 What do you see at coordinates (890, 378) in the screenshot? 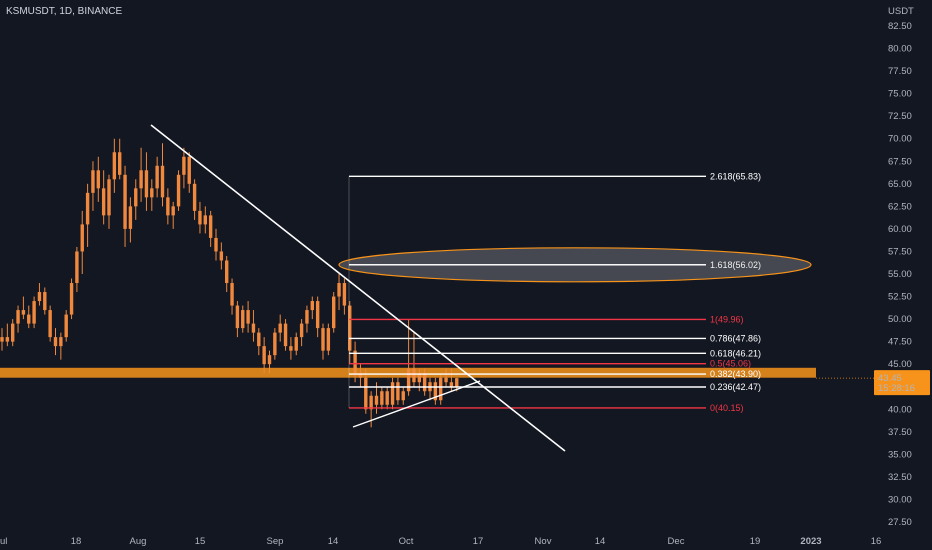
I see `current-price-label: 43.45` at bounding box center [890, 378].